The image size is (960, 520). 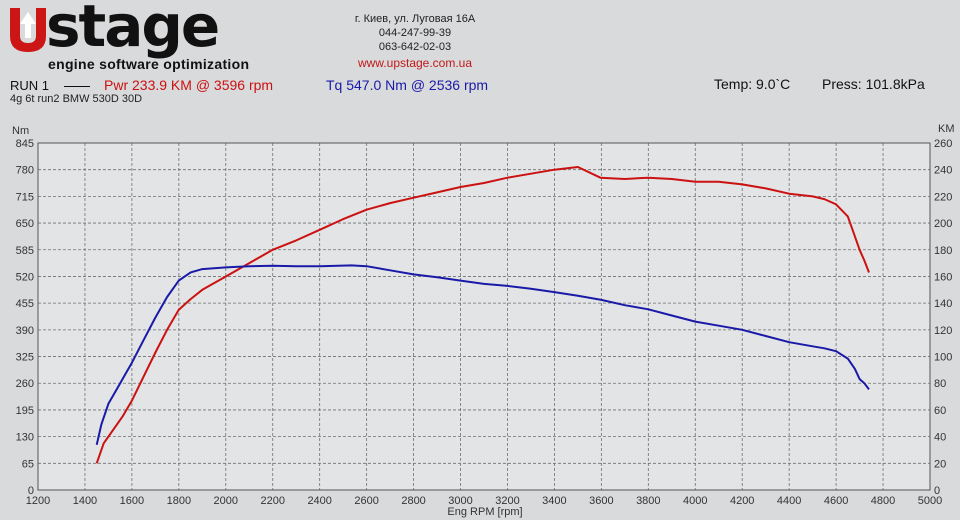 I want to click on x-tick-label: 4000, so click(x=695, y=501).